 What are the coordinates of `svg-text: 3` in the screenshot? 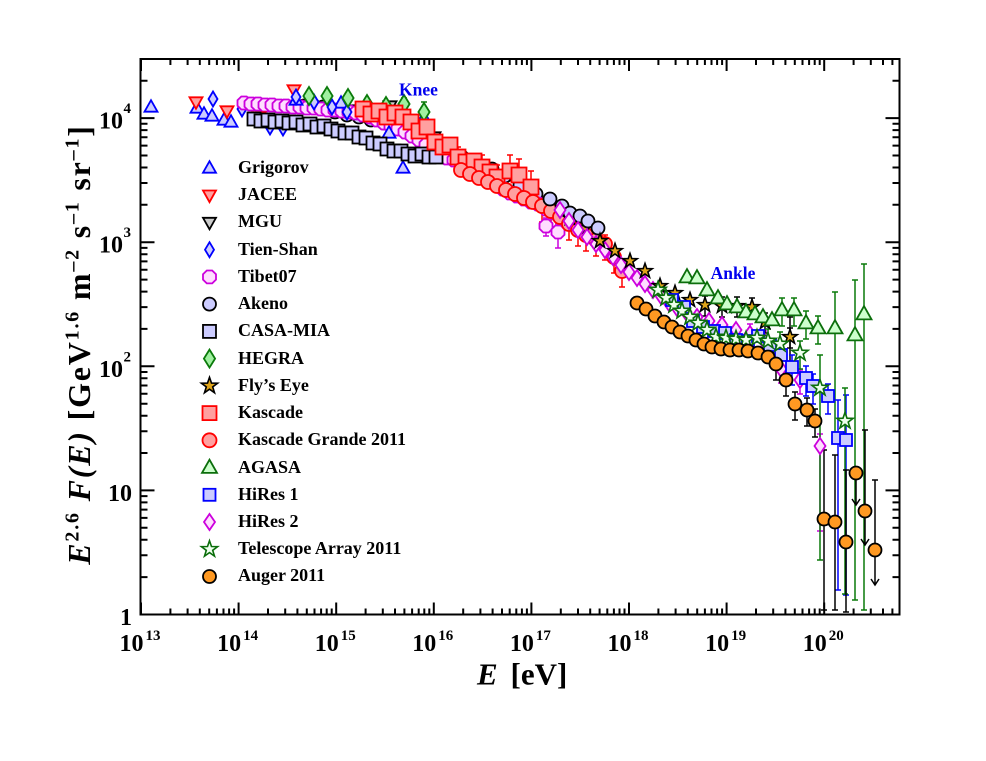 It's located at (128, 233).